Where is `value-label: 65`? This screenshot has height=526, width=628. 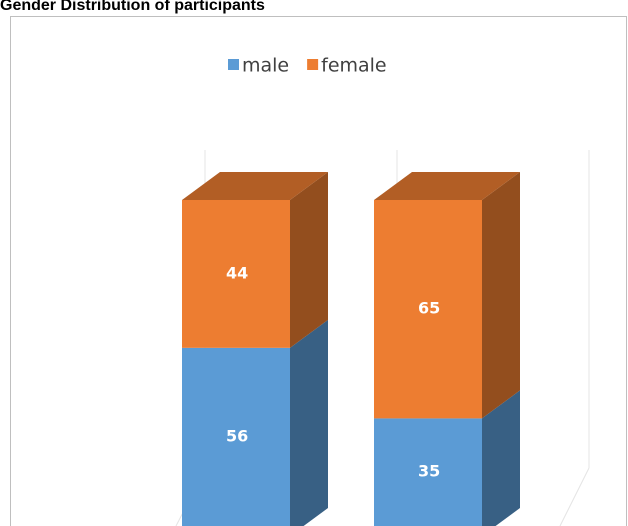
value-label: 65 is located at coordinates (429, 308).